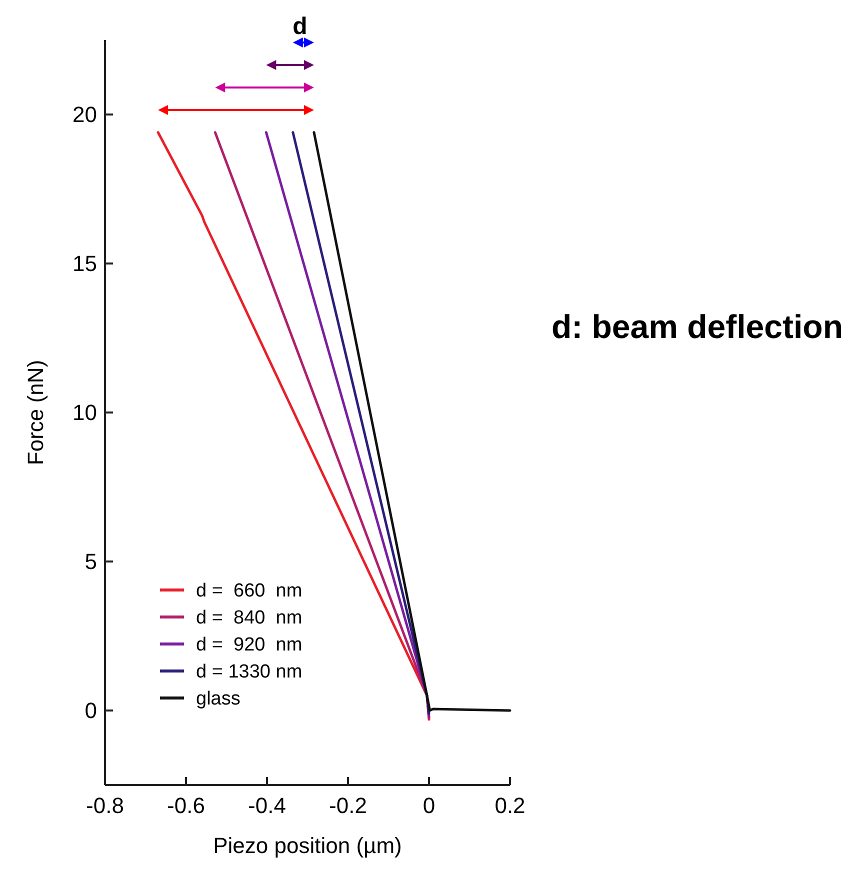 The height and width of the screenshot is (869, 855). What do you see at coordinates (510, 805) in the screenshot?
I see `x-tick-label: 0.2` at bounding box center [510, 805].